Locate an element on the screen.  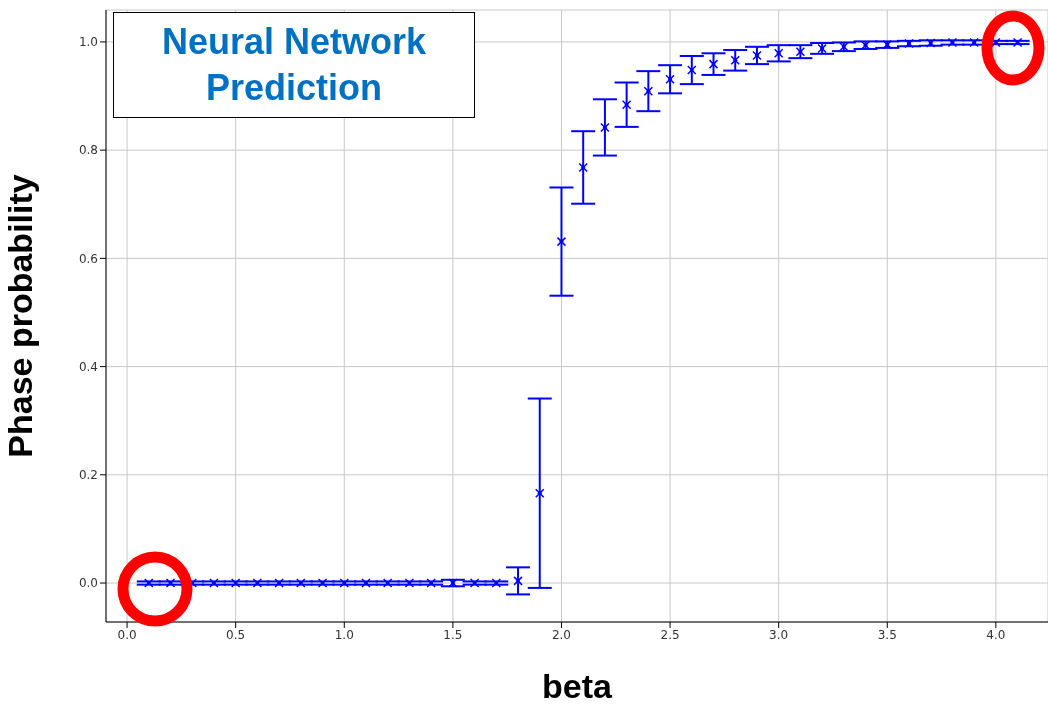
y-tick-label: 0.0 is located at coordinates (88, 583).